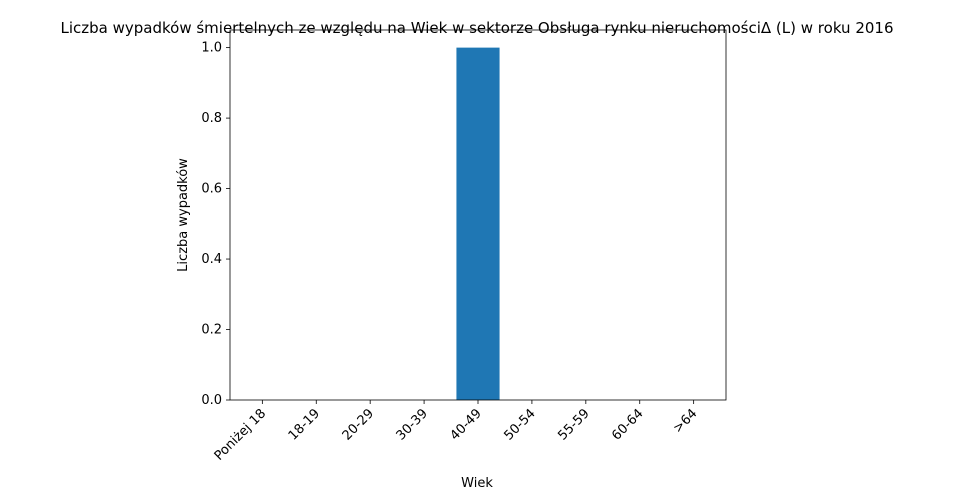  I want to click on bars, so click(478, 223).